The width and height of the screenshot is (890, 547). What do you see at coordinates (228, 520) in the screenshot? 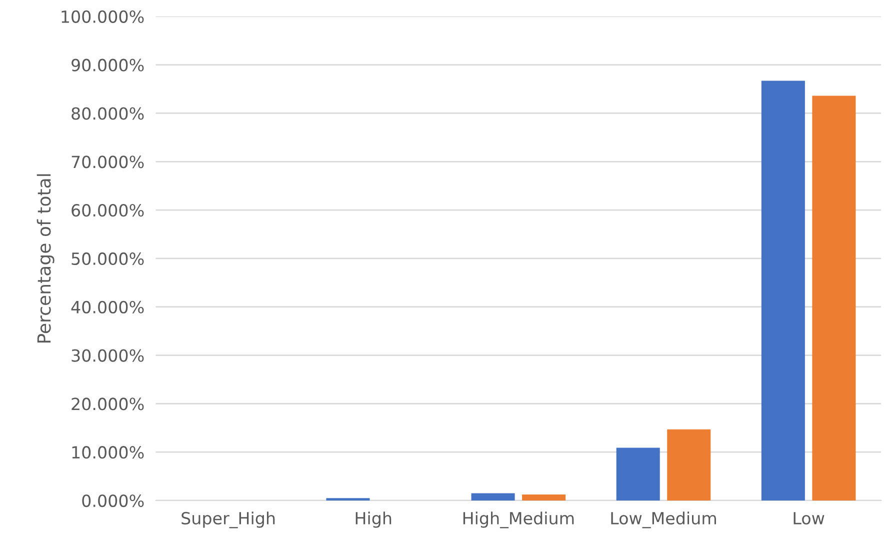
I see `x-tick-label: Super_High` at bounding box center [228, 520].